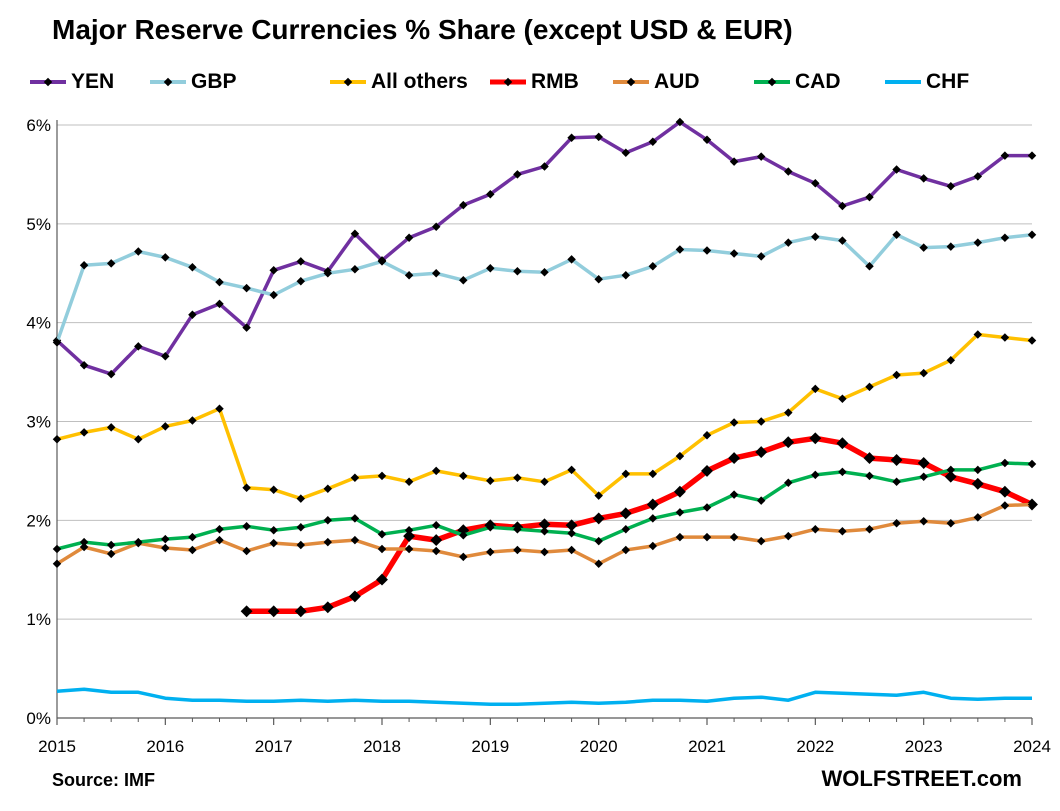  Describe the element at coordinates (382, 746) in the screenshot. I see `x-tick-label: 2018` at that location.